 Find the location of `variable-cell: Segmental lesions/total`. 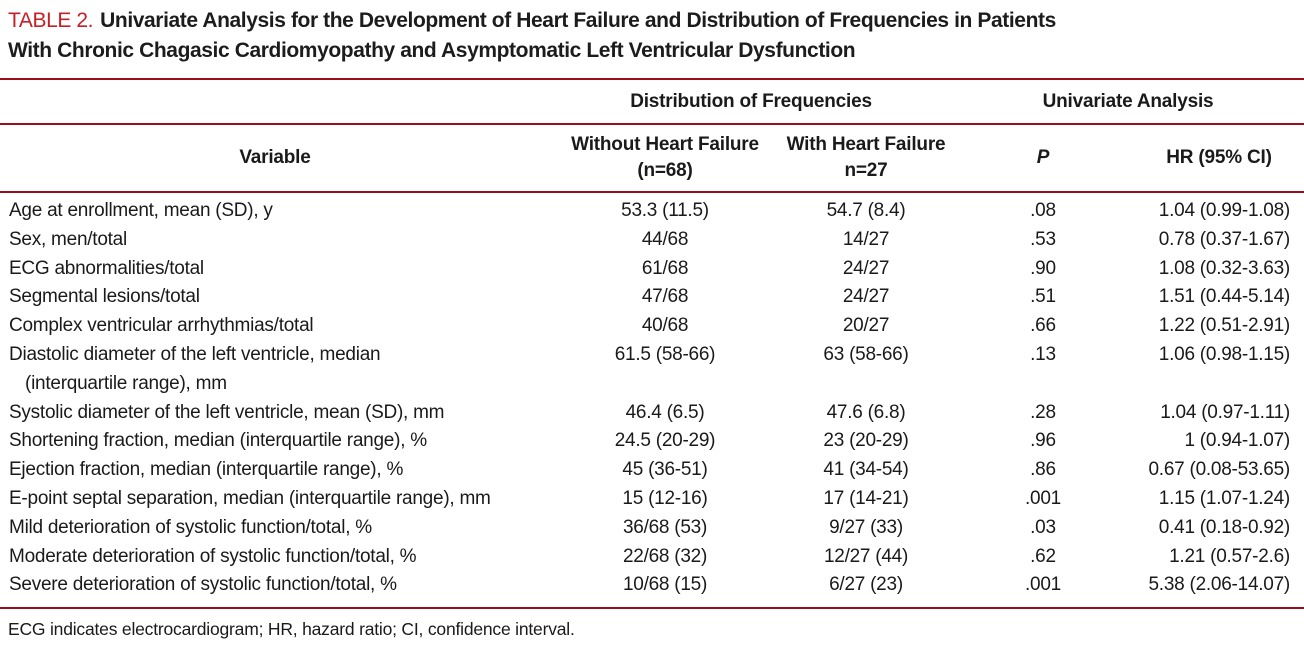

variable-cell: Segmental lesions/total is located at coordinates (104, 297).